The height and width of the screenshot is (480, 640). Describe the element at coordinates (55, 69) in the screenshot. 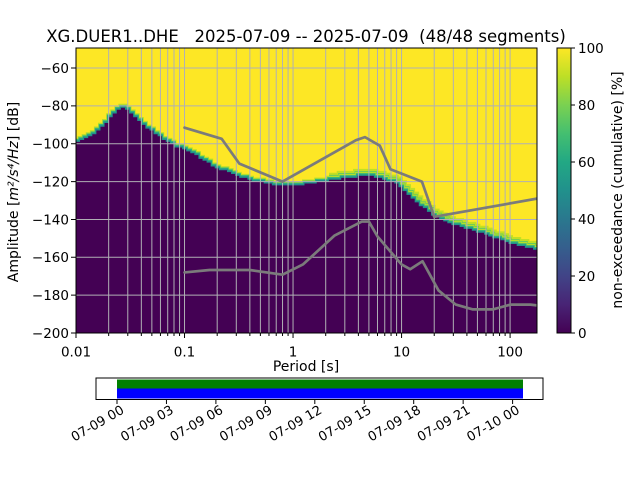

I see `y-tick-label: −60` at that location.